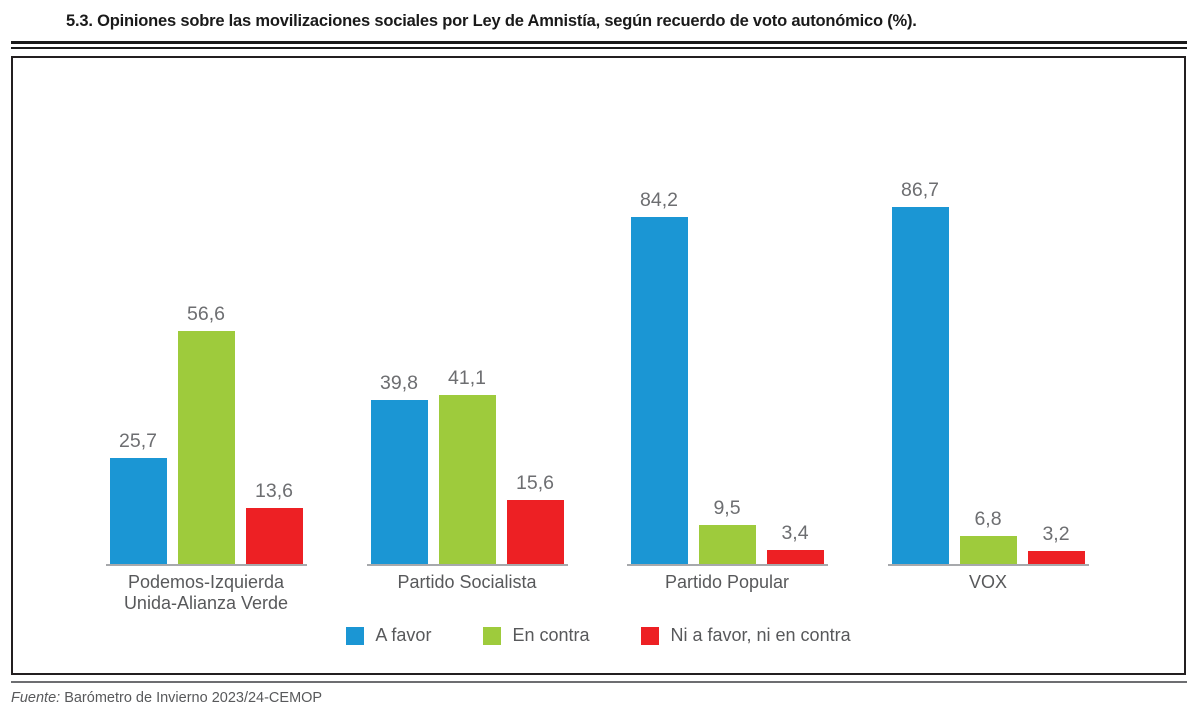 This screenshot has height=718, width=1200. What do you see at coordinates (274, 490) in the screenshot?
I see `bar-value-label: 13,6` at bounding box center [274, 490].